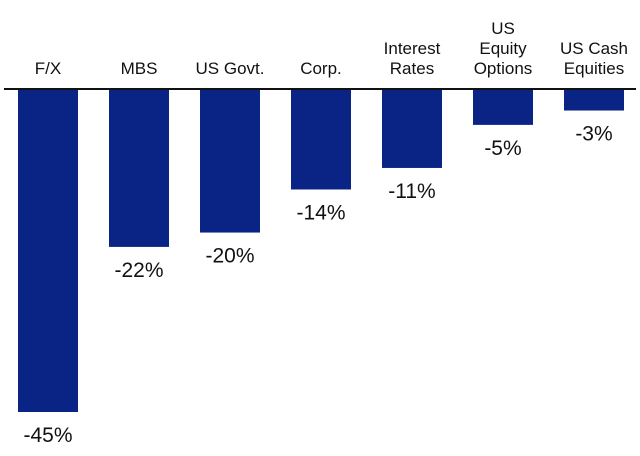  Describe the element at coordinates (47, 435) in the screenshot. I see `value-label-0: -45%` at that location.